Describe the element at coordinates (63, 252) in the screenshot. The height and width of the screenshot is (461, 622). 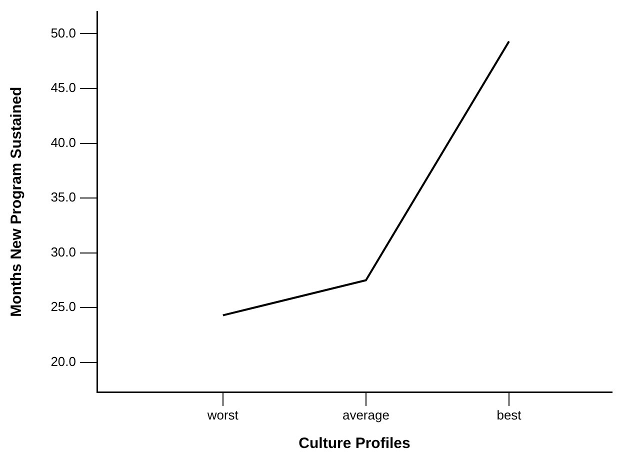
I see `y-tick-label: 30.0` at that location.